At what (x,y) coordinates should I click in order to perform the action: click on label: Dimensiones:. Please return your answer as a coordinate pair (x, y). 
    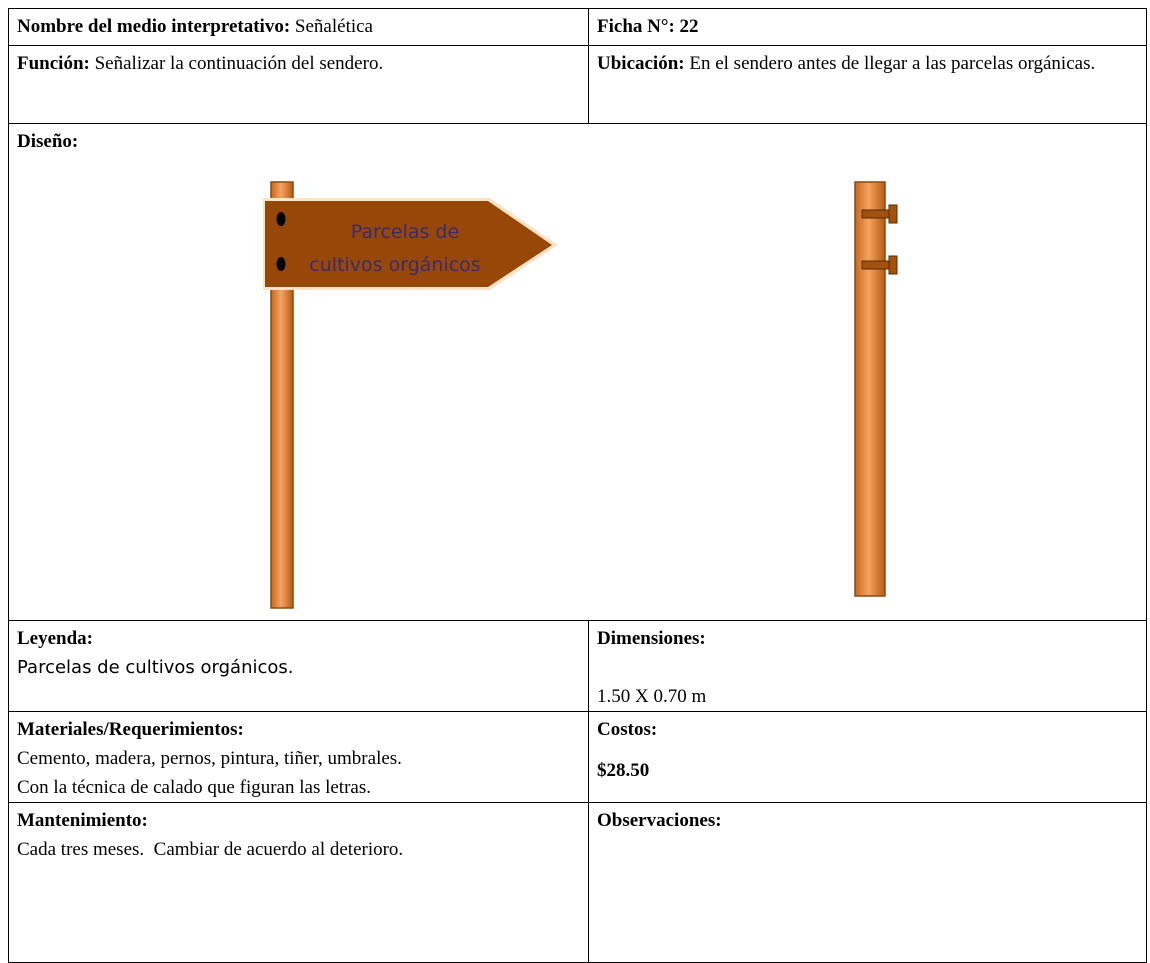
    Looking at the image, I should click on (651, 638).